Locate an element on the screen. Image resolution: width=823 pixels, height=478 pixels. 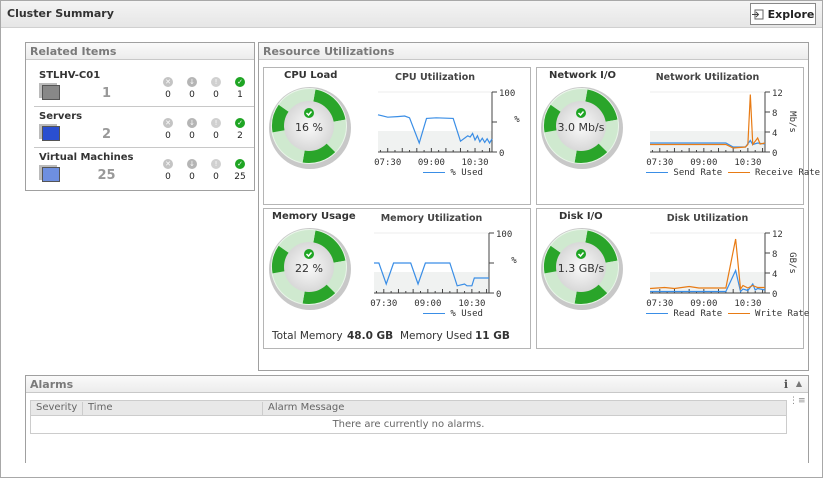
cpu-legend: % Used is located at coordinates (396, 173).